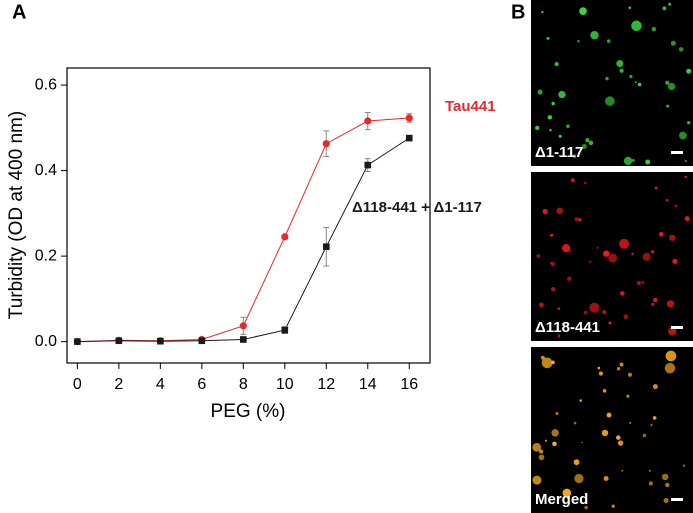  I want to click on x-tick-label: 8, so click(243, 384).